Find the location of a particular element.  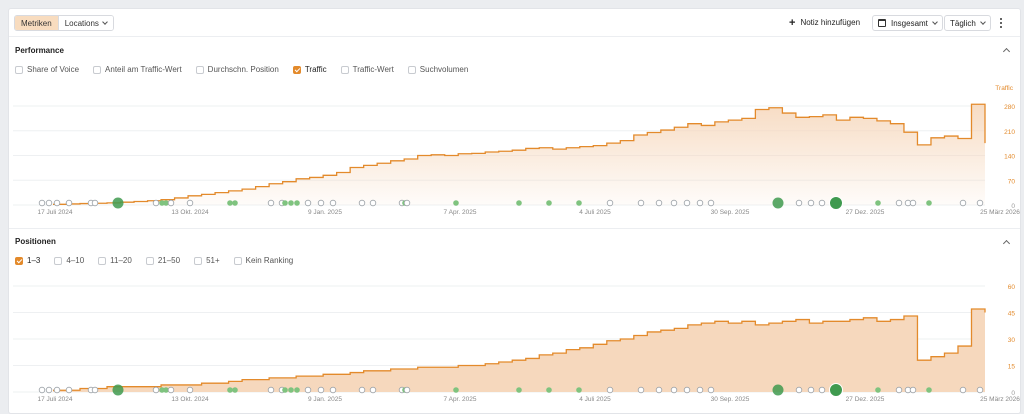

tab-locations-label: Locations is located at coordinates (81, 23).